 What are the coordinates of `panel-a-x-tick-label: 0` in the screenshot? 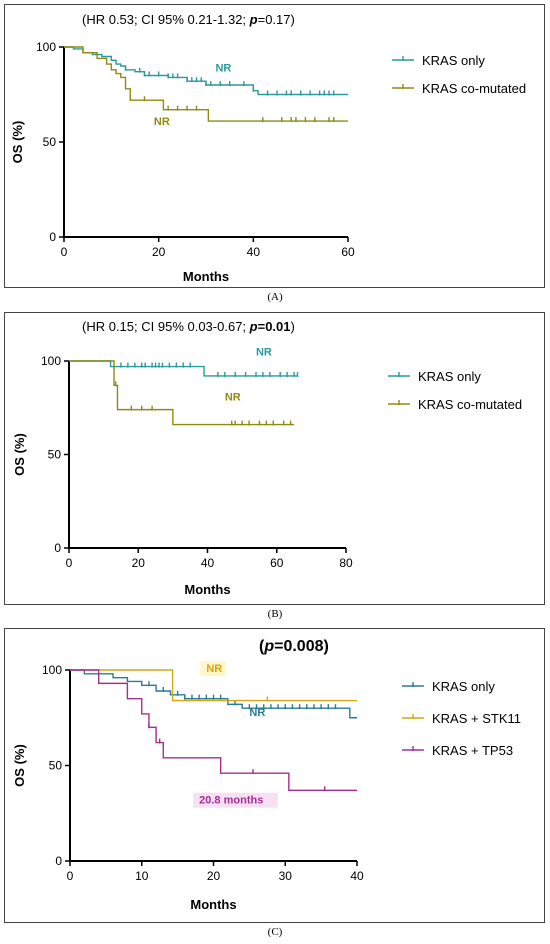 It's located at (64, 252).